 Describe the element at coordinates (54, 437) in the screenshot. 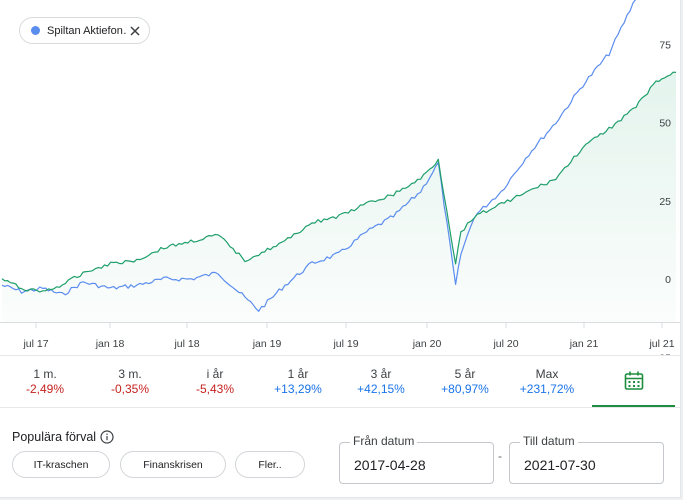

I see `popular-presets-label: Populära förval` at that location.